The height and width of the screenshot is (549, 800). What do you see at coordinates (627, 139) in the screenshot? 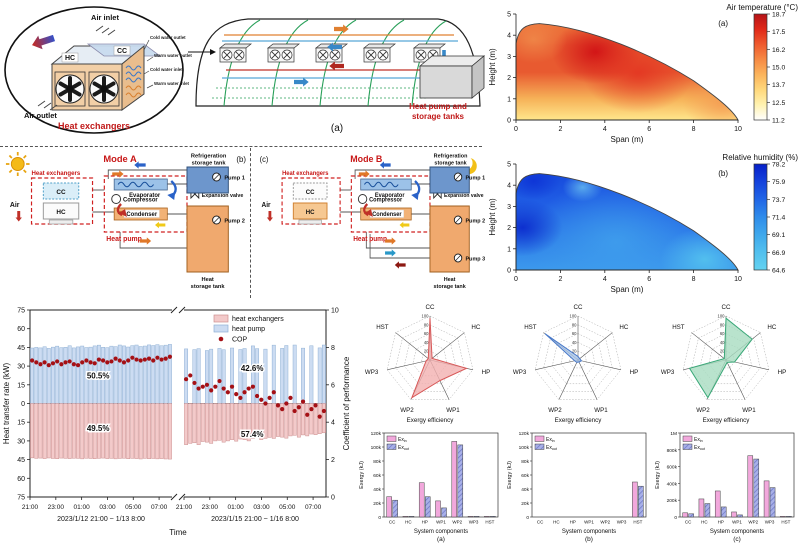
I see `svg-text: Span (m)` at bounding box center [627, 139].